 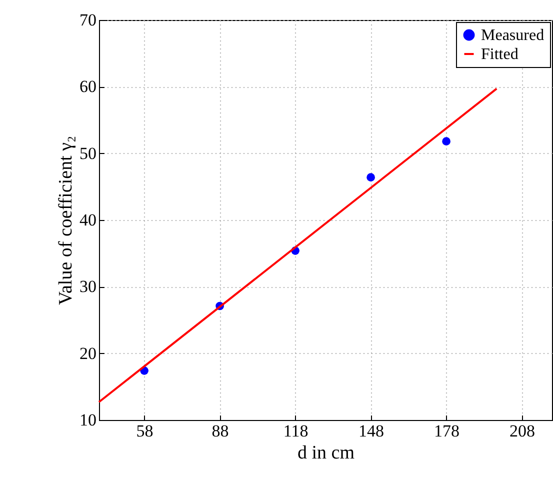 I want to click on x-tick-label: 208, so click(x=523, y=431).